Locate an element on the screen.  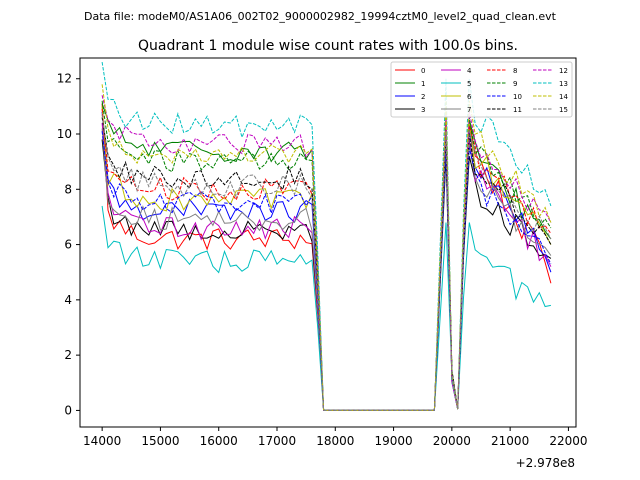
legend-label-6: 6 is located at coordinates (469, 97).